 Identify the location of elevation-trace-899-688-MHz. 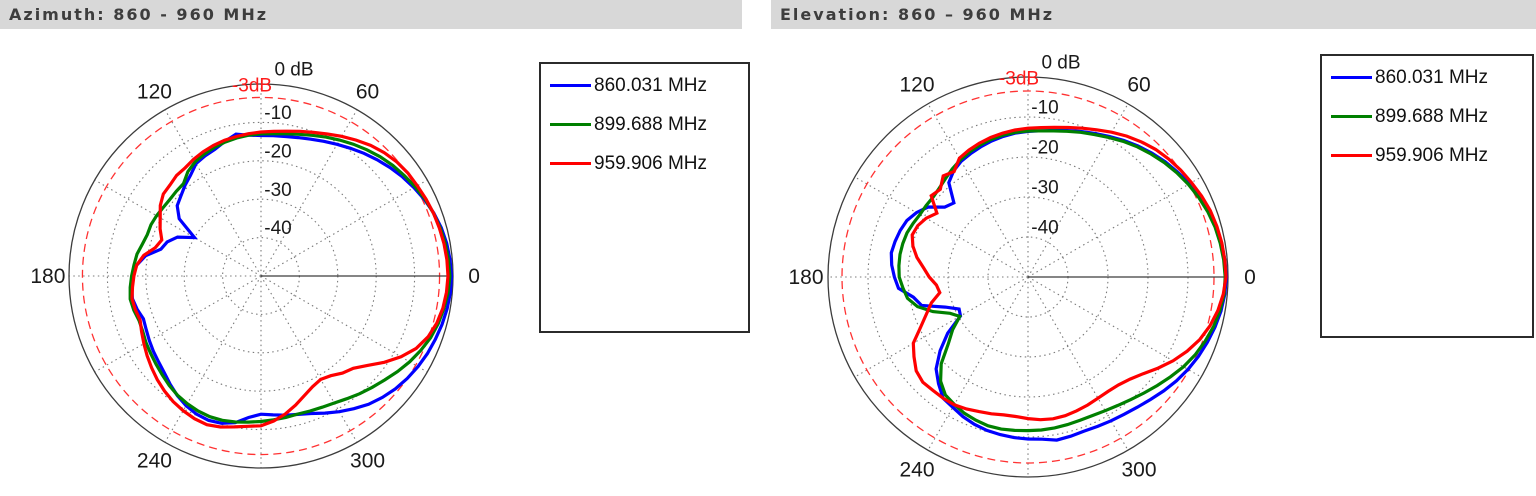
(1062, 281).